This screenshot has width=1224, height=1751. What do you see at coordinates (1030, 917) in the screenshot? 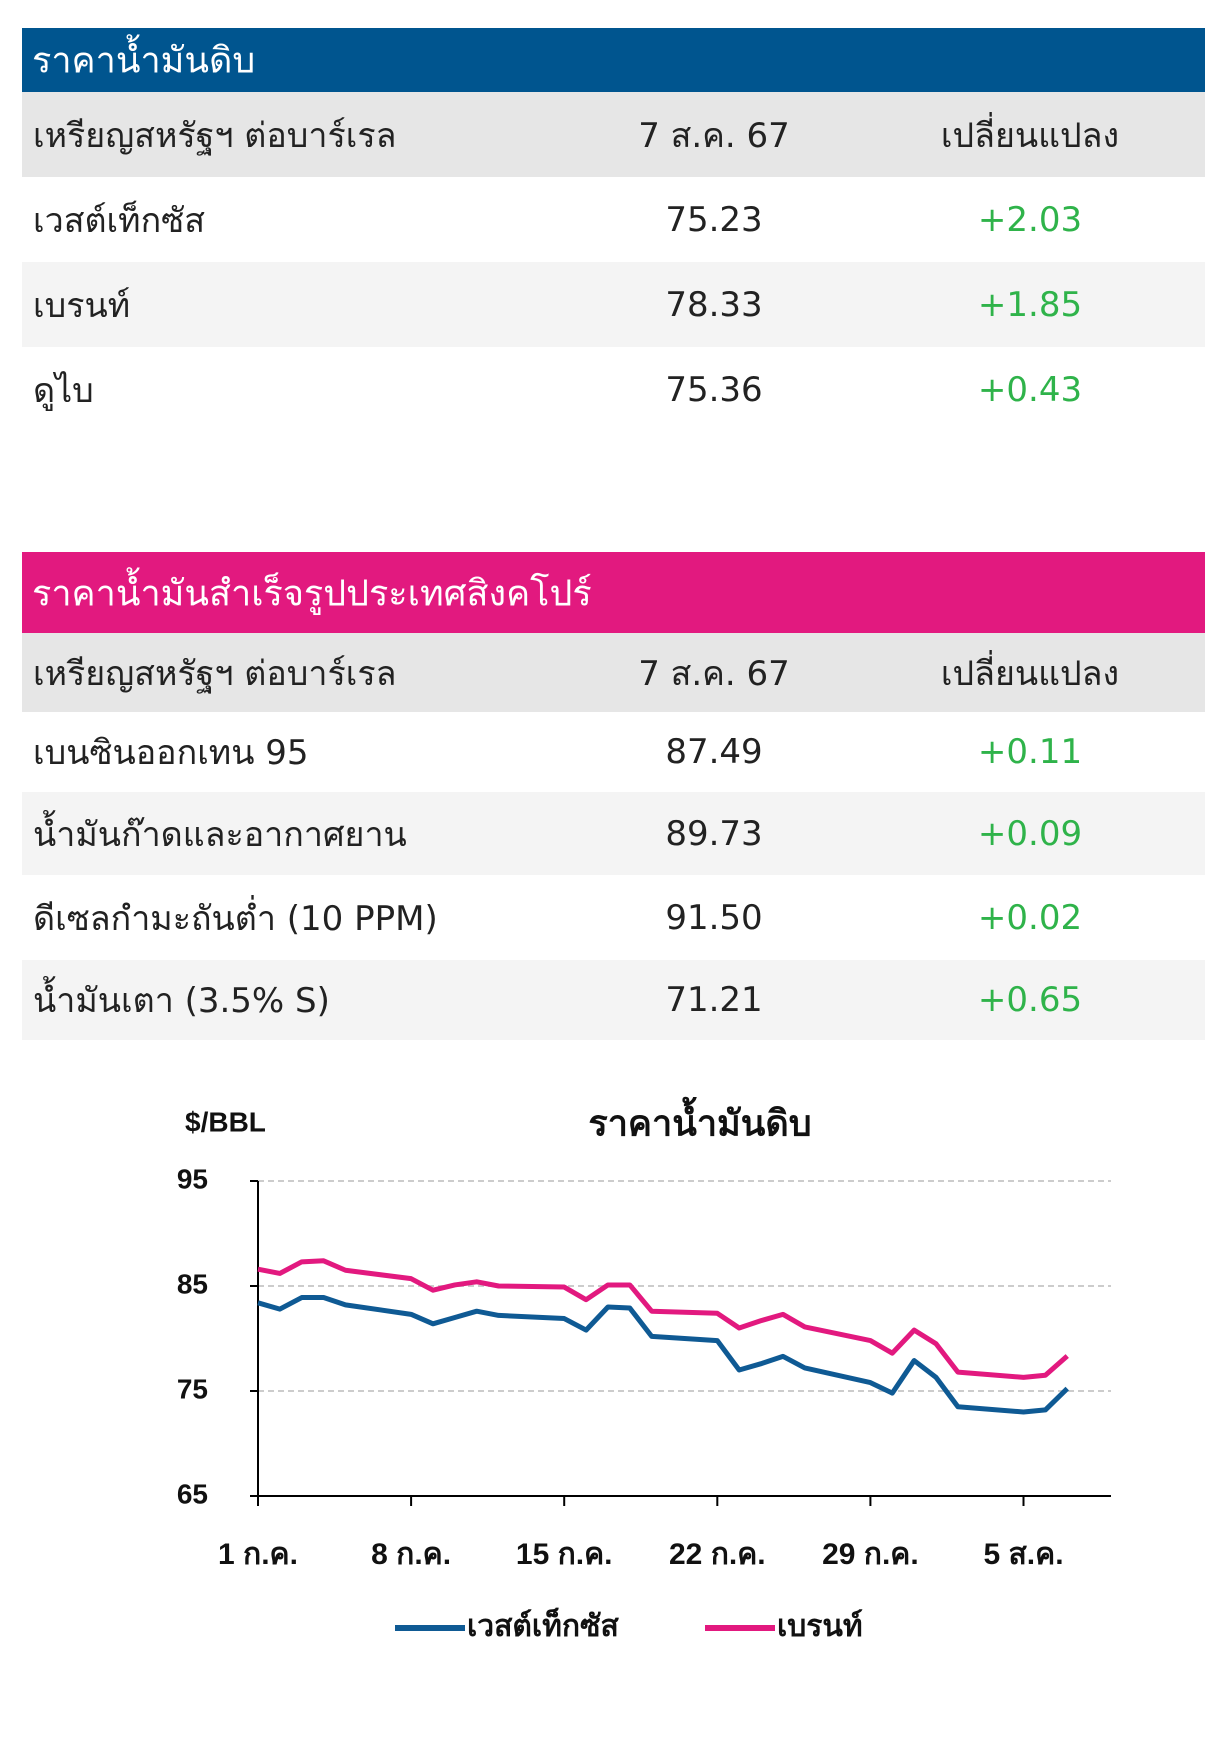
I see `change: +0.02` at bounding box center [1030, 917].